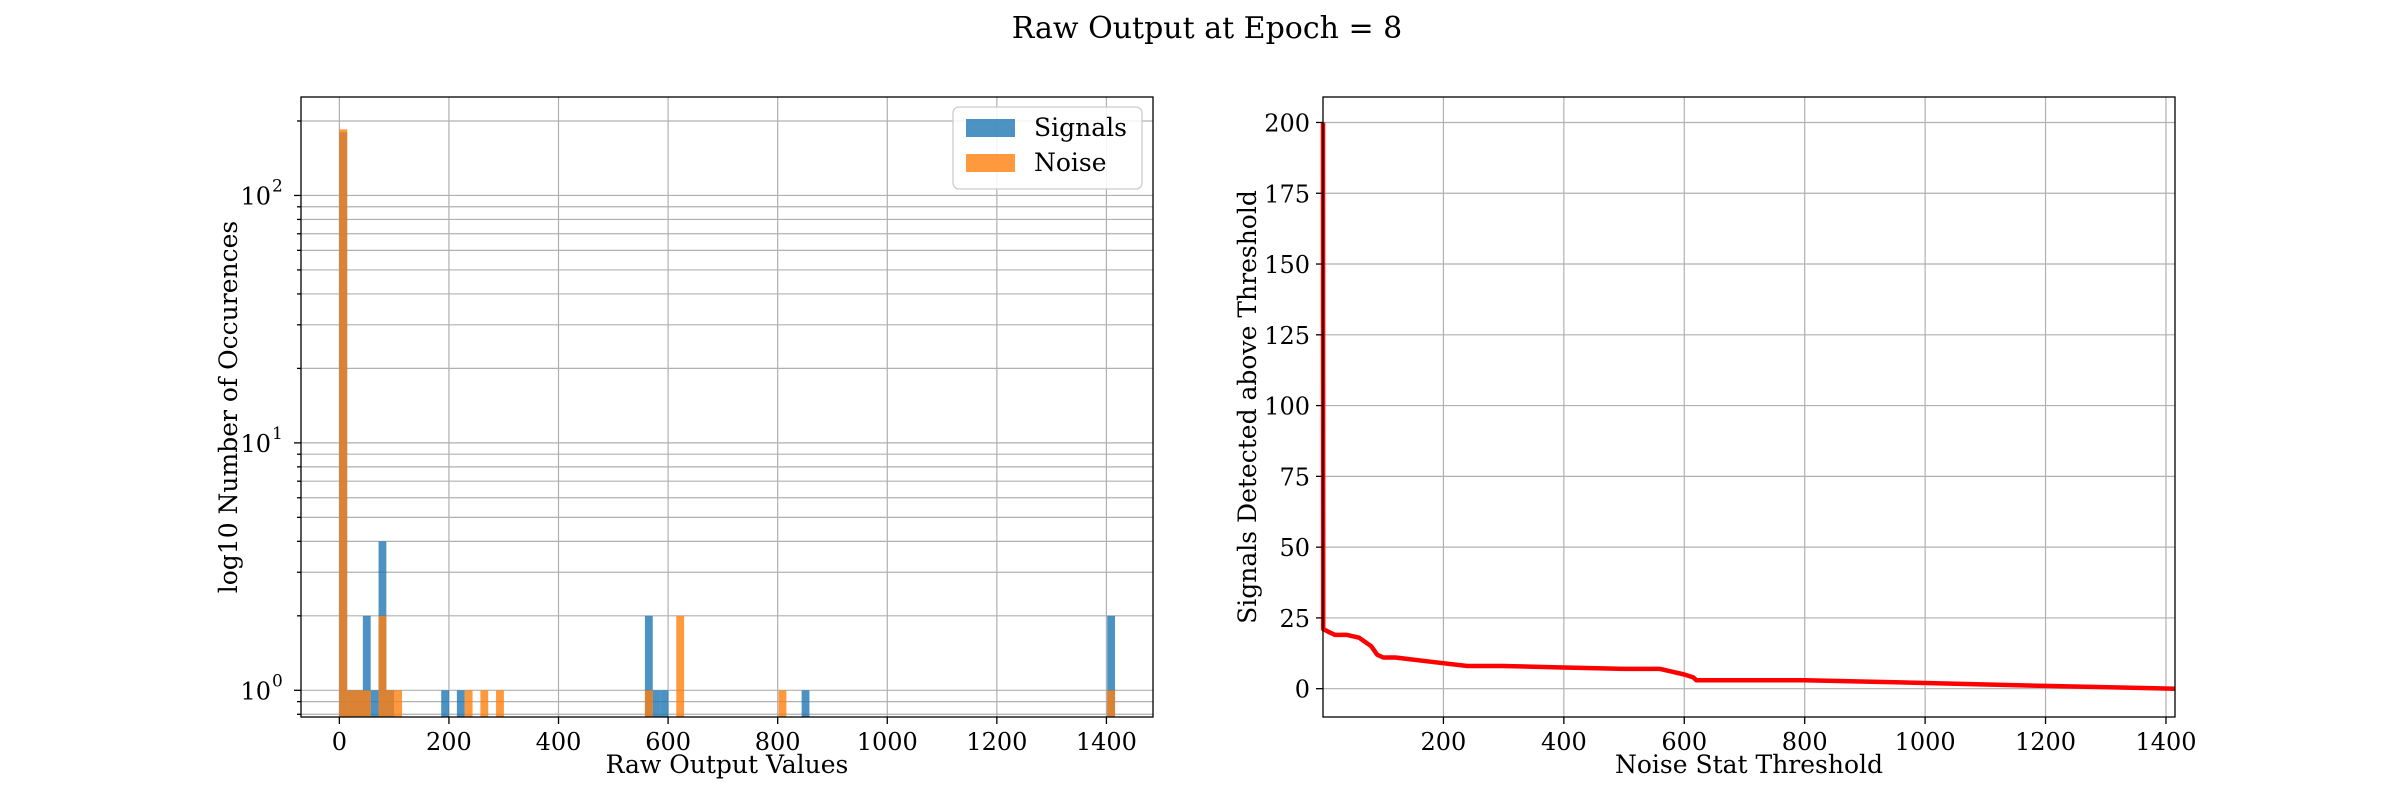 The image size is (2400, 800). Describe the element at coordinates (2045, 742) in the screenshot. I see `line-chart-x-tick-label: 1200` at that location.